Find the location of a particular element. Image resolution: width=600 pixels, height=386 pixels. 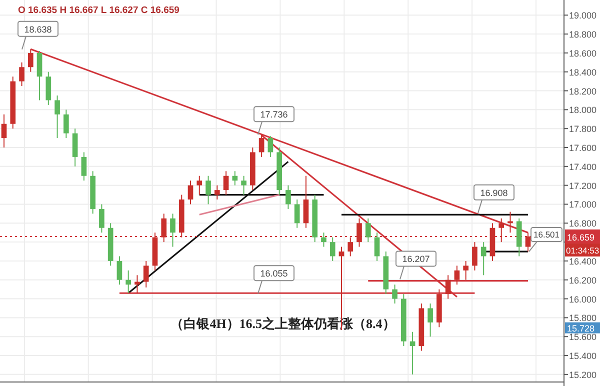

text: 16.501 is located at coordinates (547, 235).